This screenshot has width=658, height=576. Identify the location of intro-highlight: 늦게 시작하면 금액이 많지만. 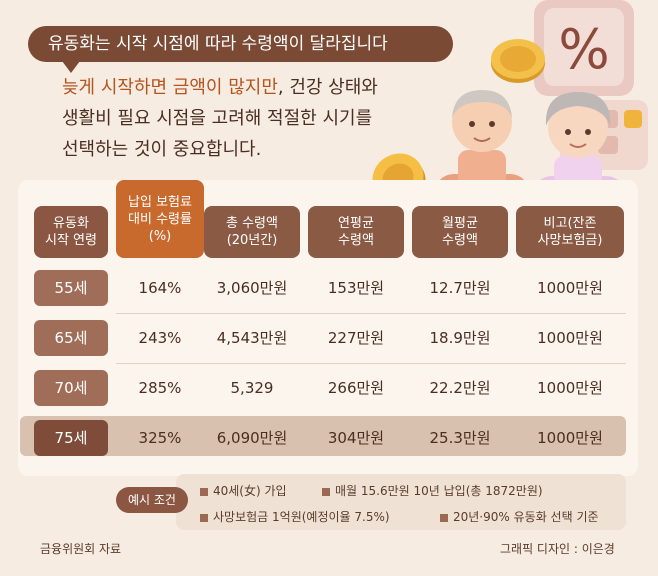
(170, 87).